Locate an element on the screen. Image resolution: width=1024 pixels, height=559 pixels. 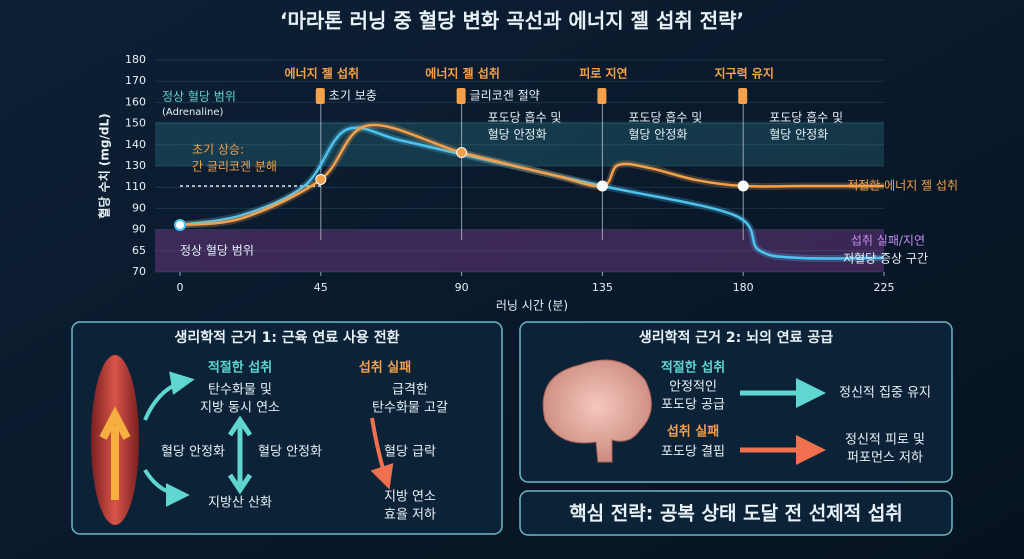
x-tick-label: 225 is located at coordinates (884, 287).